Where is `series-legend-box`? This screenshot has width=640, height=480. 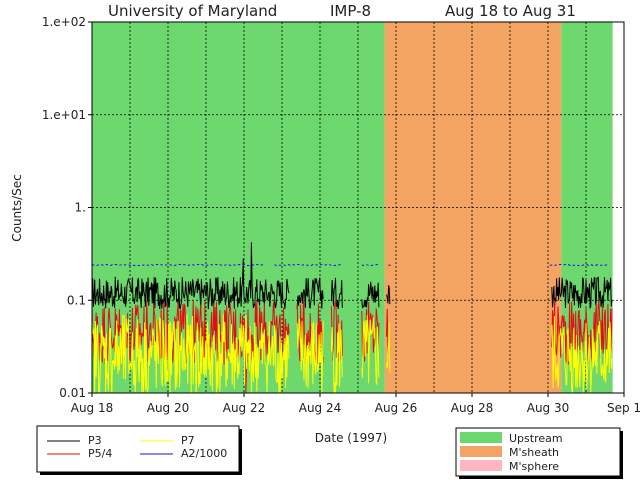 series-legend-box is located at coordinates (138, 449).